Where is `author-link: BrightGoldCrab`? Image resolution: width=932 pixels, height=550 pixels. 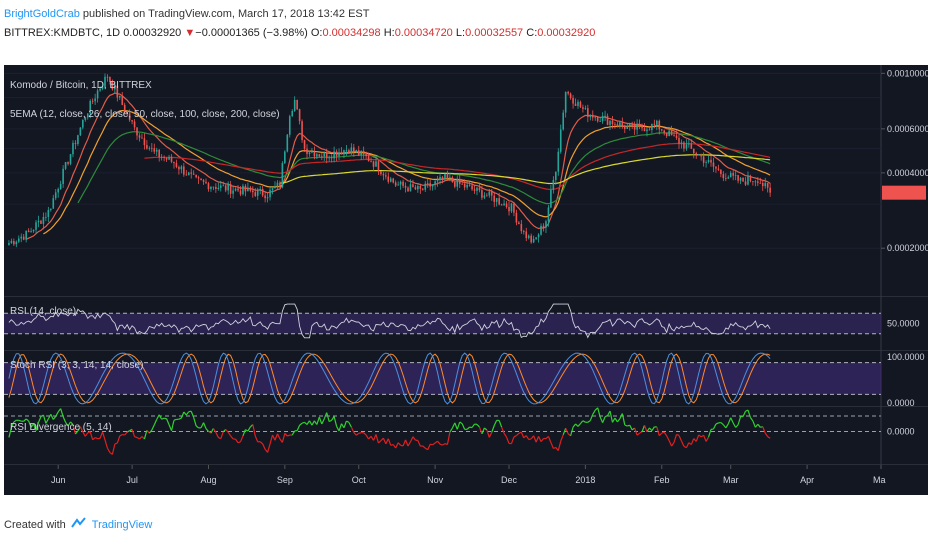 author-link: BrightGoldCrab is located at coordinates (42, 14).